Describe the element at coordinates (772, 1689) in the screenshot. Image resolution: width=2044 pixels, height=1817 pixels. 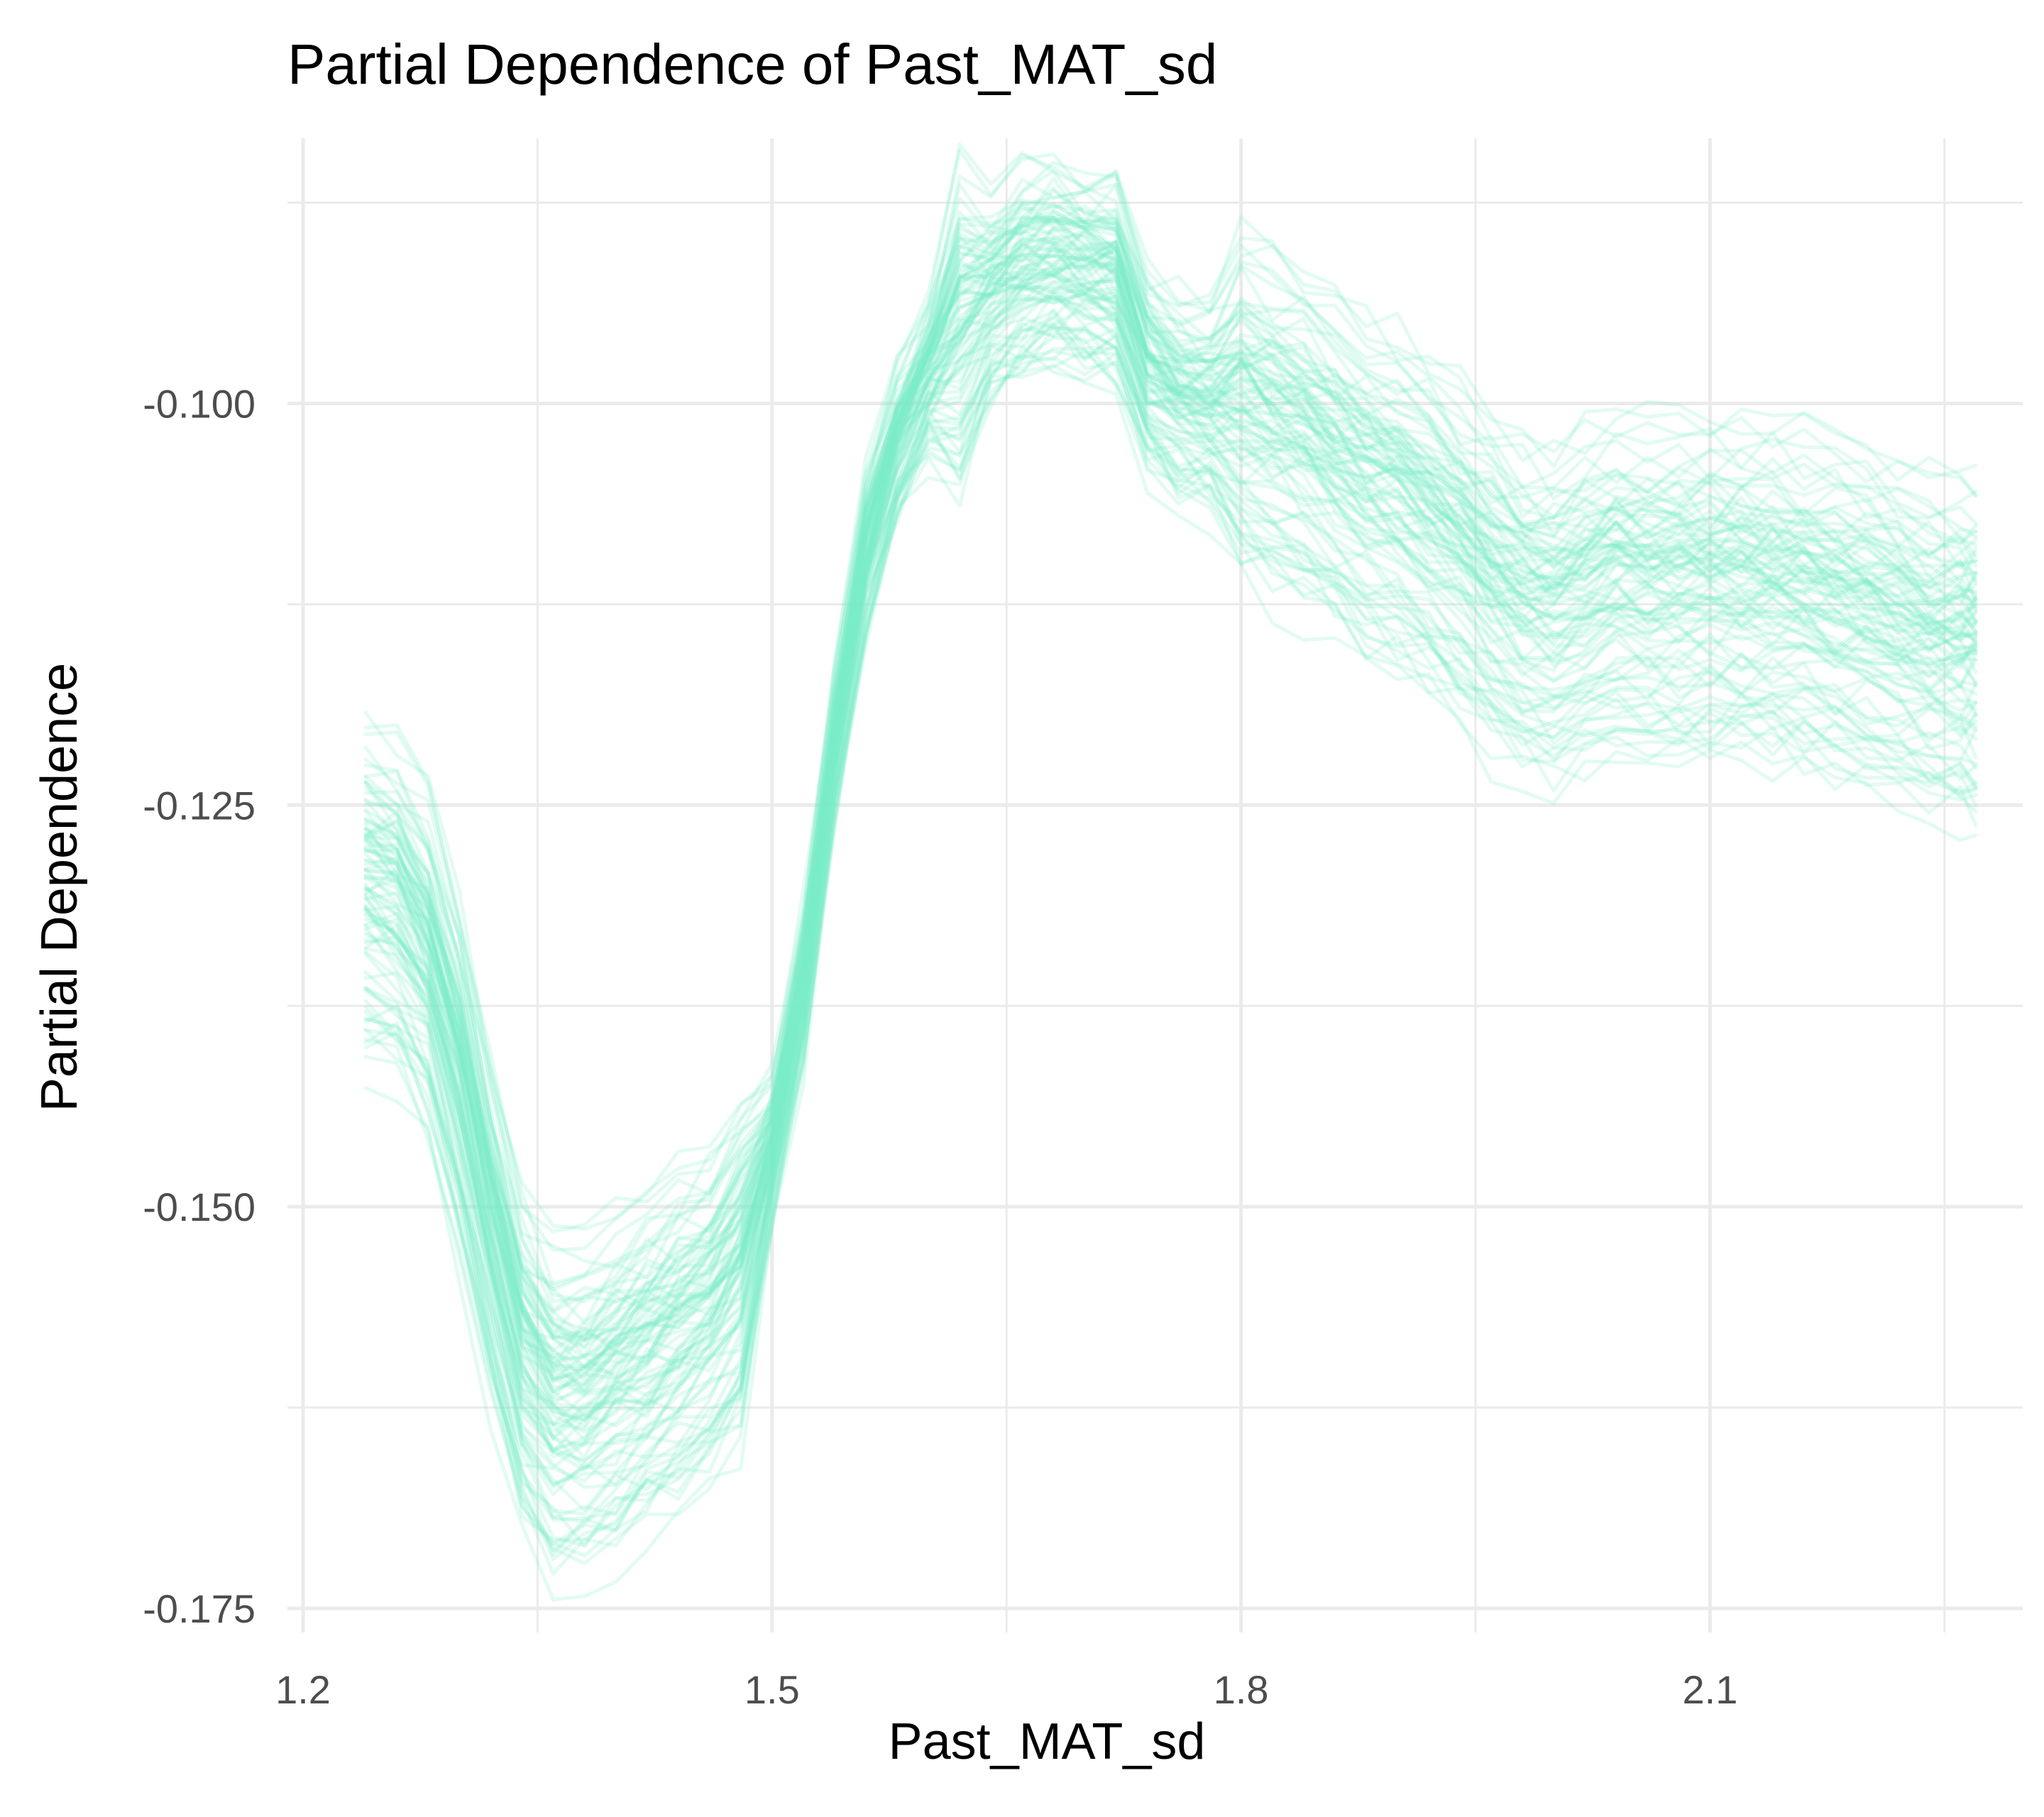
I see `x-tick-label-1: 1.5` at that location.